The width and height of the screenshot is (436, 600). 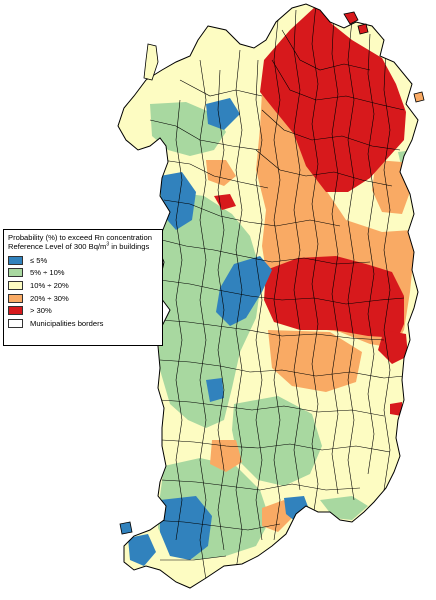 I want to click on legend-label-10-20: 10% ÷ 20%, so click(x=49, y=285).